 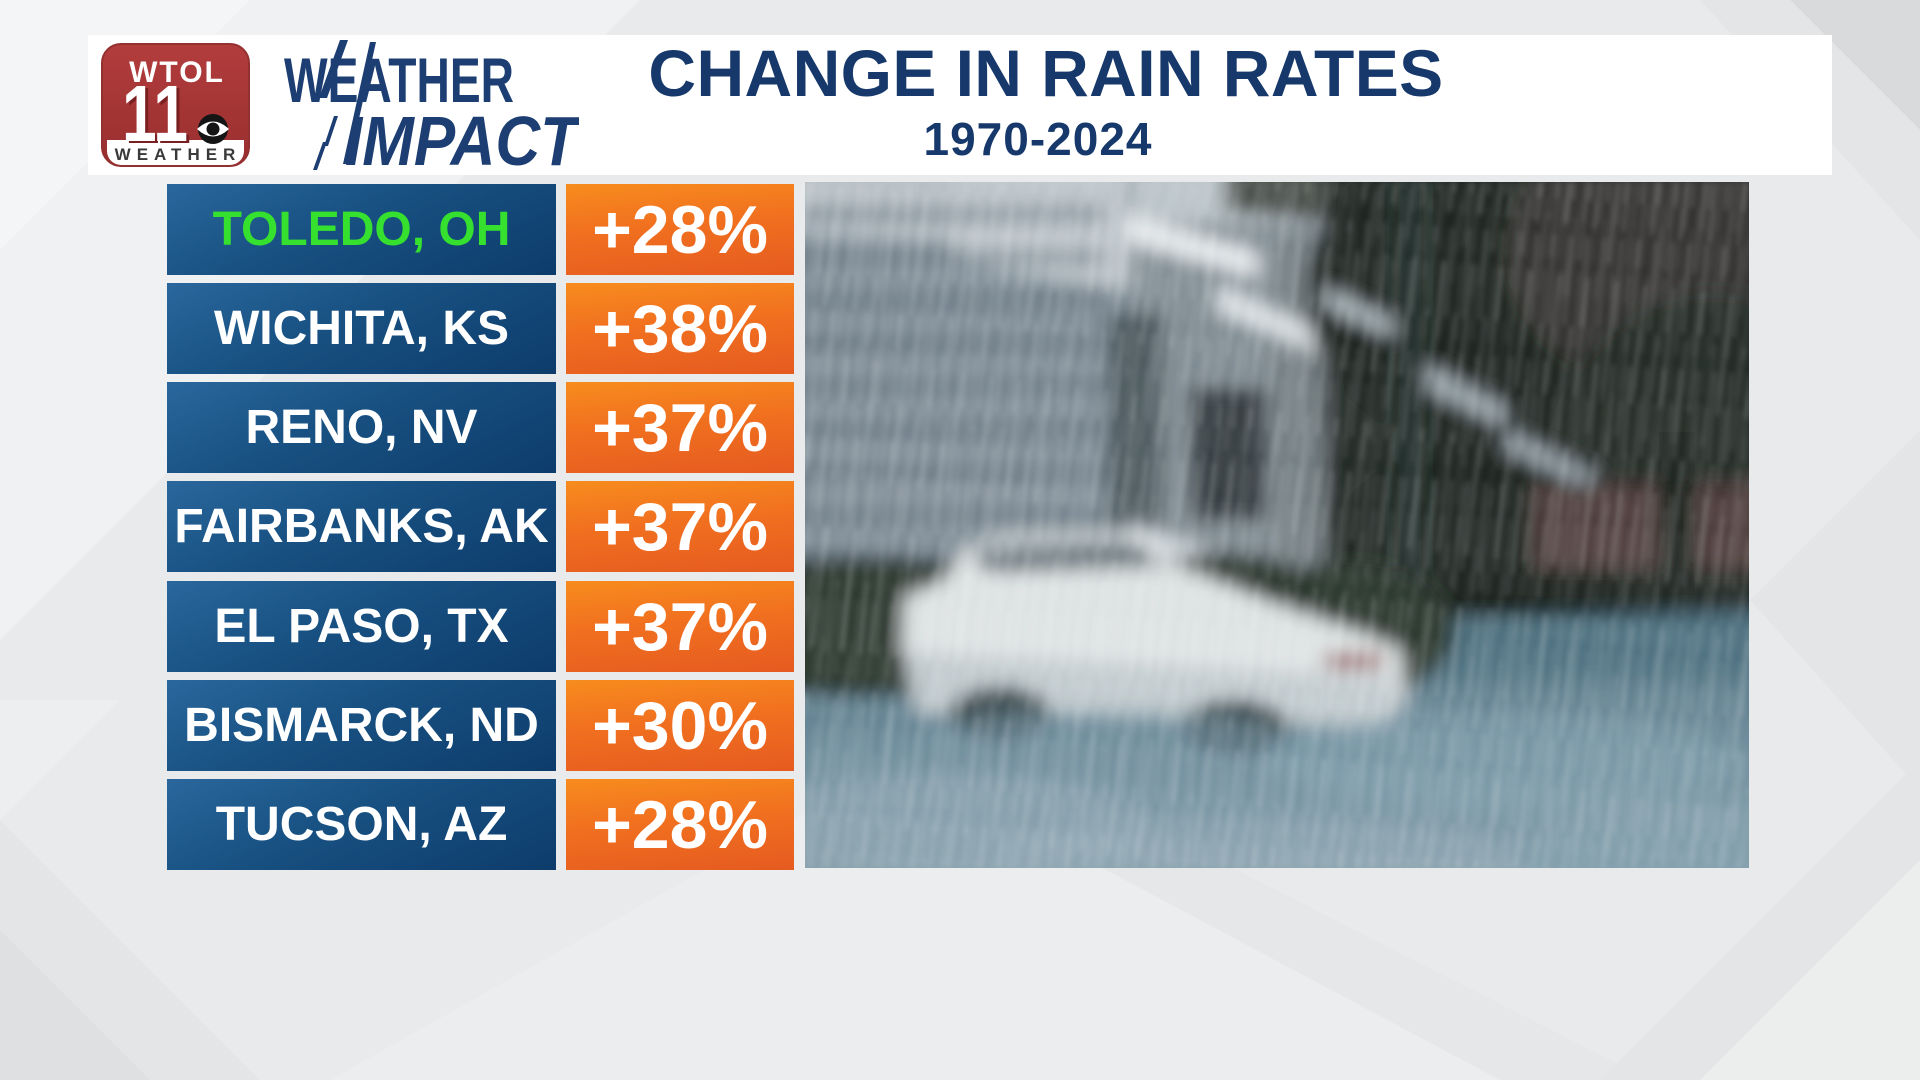 I want to click on svg-text: WTOL, so click(x=177, y=72).